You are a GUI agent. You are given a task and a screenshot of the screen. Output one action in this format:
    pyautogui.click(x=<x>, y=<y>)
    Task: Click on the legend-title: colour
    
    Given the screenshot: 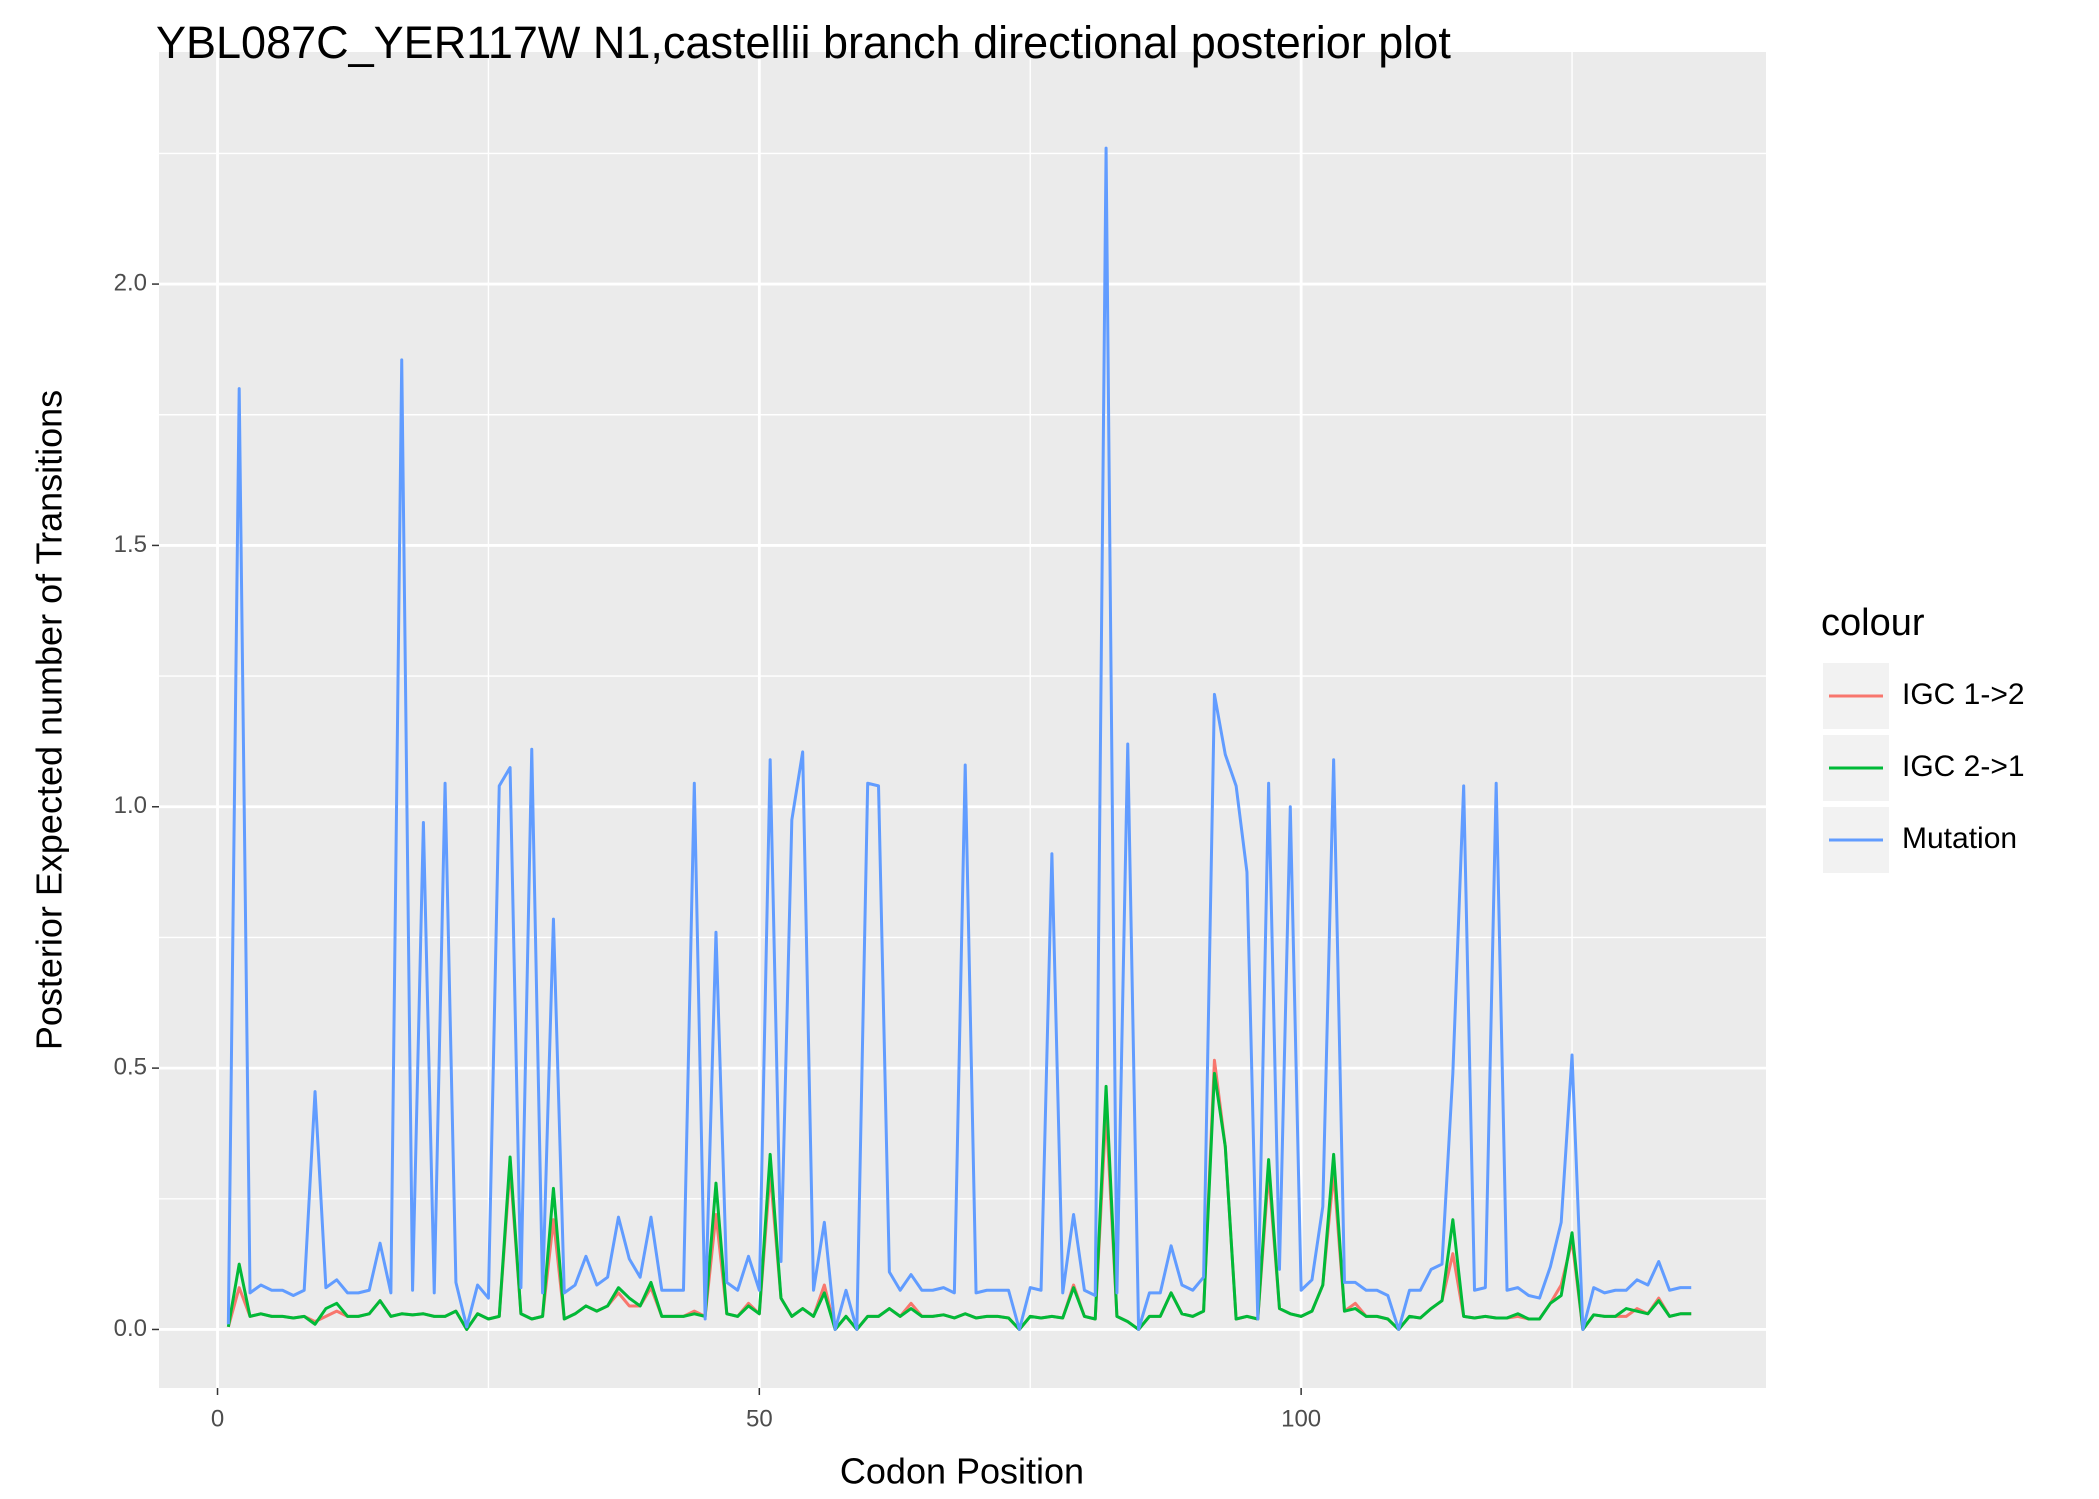 What is the action you would take?
    pyautogui.click(x=1873, y=623)
    